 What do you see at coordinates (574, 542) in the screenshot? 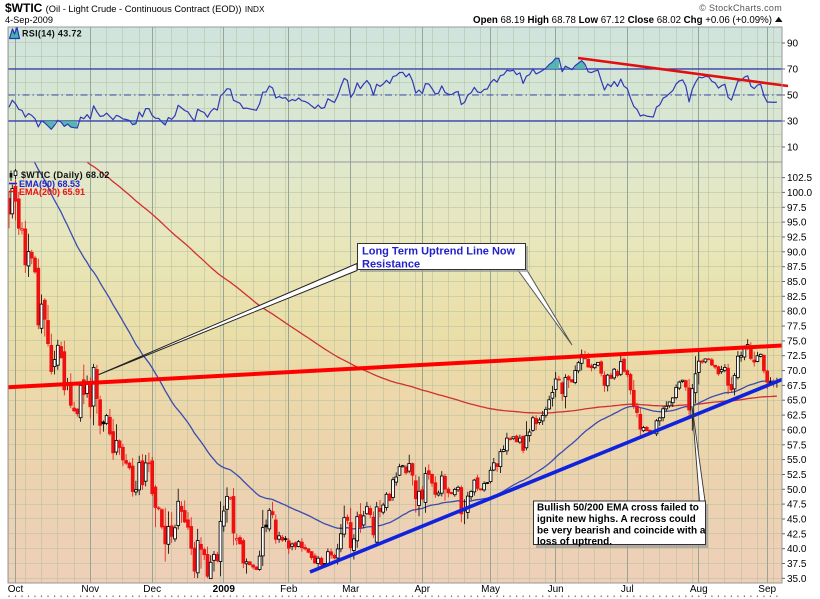
I see `svg-text: loss of uptrend.` at bounding box center [574, 542].